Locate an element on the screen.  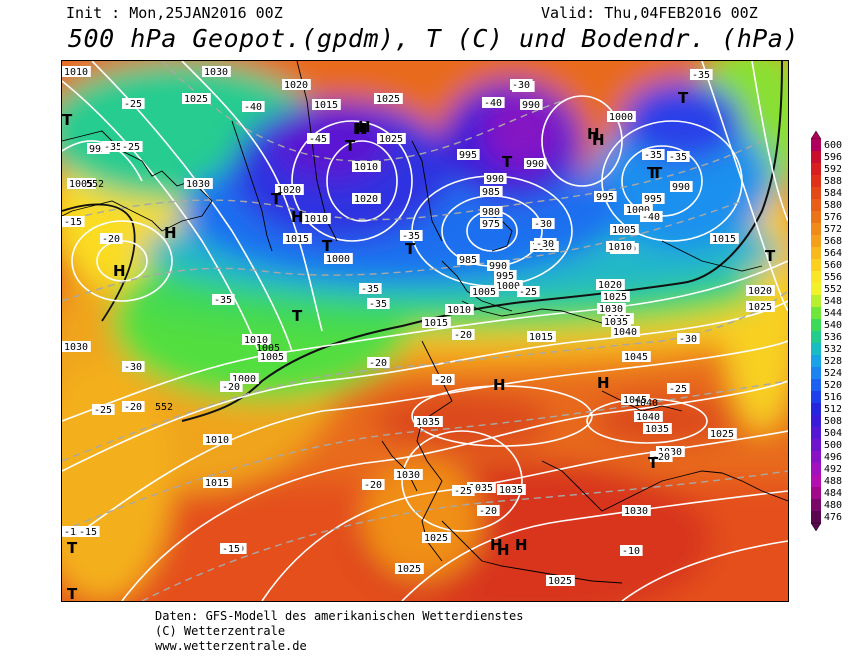
pressure-label: 1020 is located at coordinates (610, 285).